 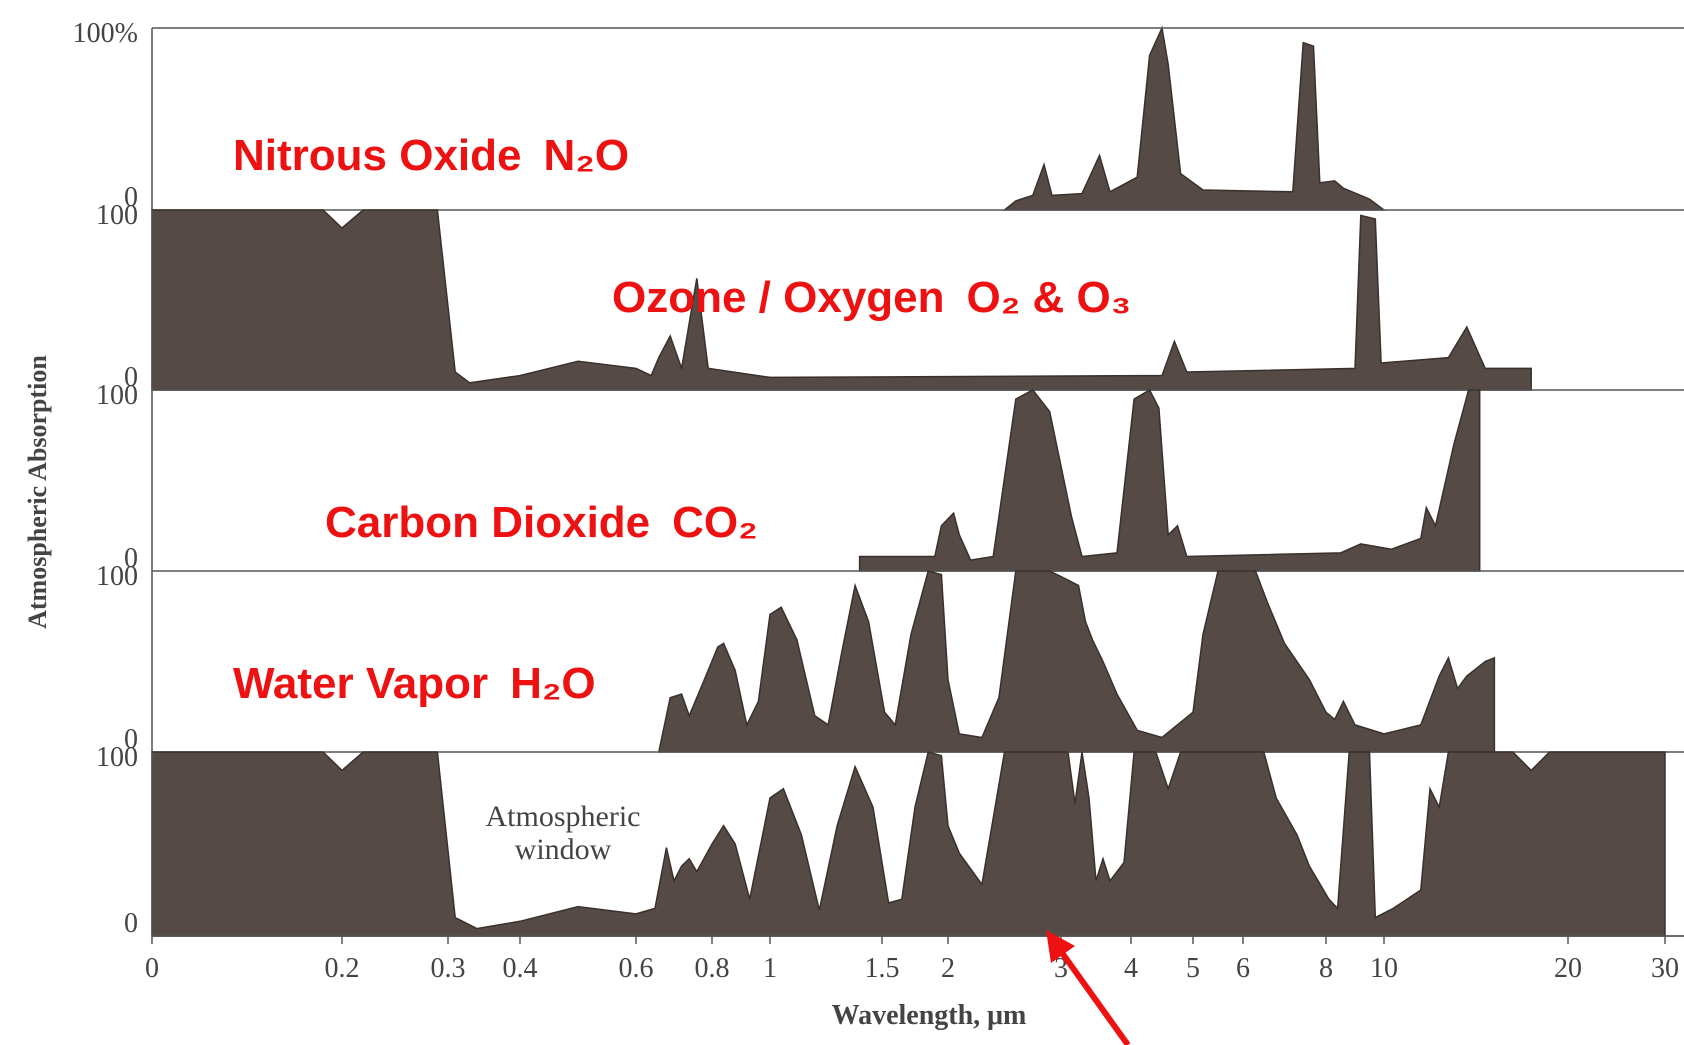 What do you see at coordinates (778, 297) in the screenshot?
I see `gas-name: Ozone / Oxygen` at bounding box center [778, 297].